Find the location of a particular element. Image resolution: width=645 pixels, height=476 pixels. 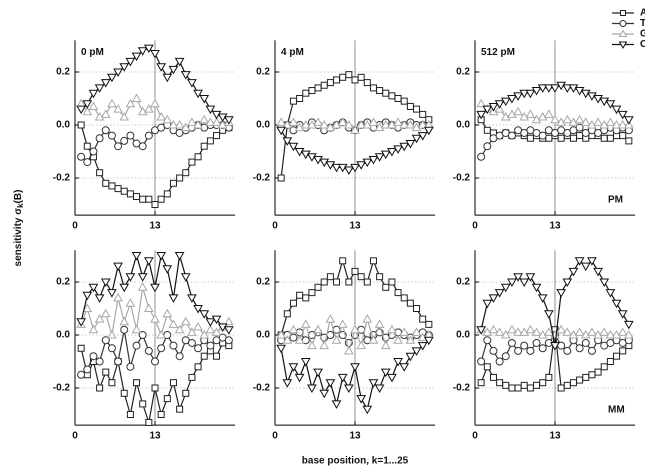

y-tick-label: 0.0 is located at coordinates (263, 125).